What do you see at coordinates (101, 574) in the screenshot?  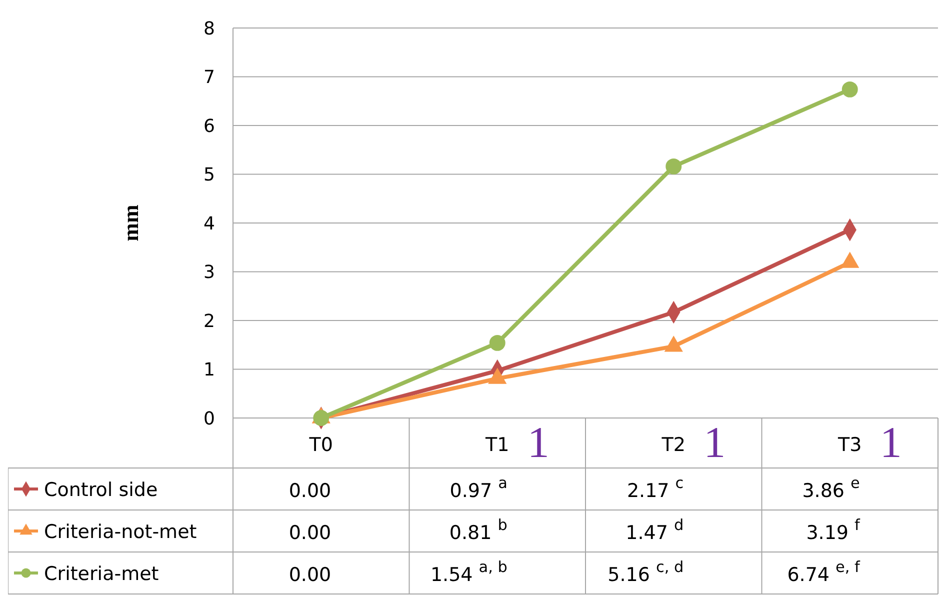 I see `legend-label: Criteria-met` at bounding box center [101, 574].